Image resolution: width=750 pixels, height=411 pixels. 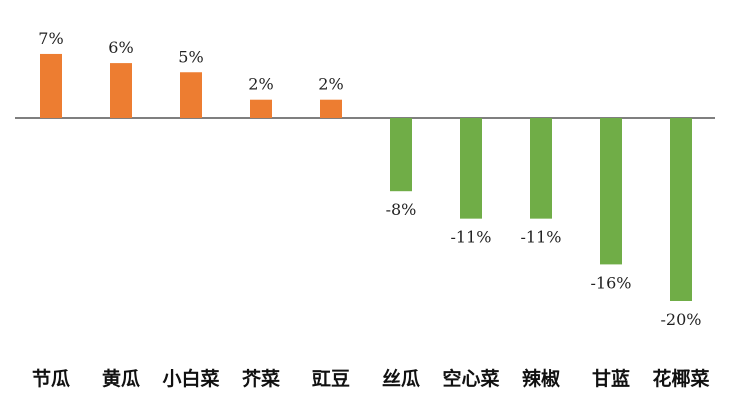 I want to click on category-label-9: 甘蓝, so click(x=611, y=378).